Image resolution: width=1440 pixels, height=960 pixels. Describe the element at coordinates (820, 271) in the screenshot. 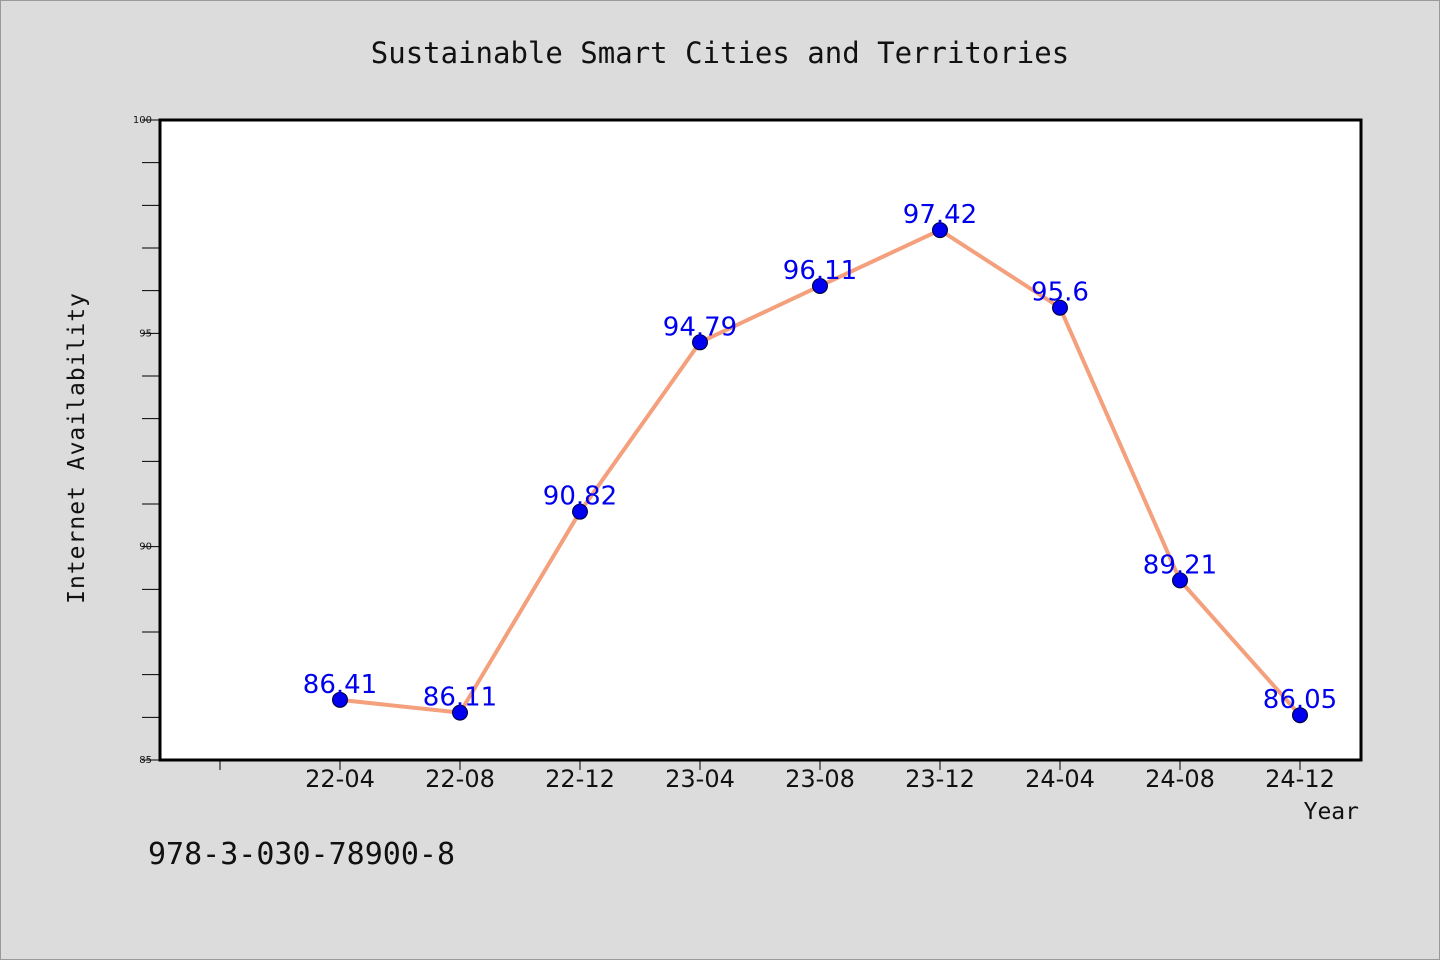

I see `data-label: 96.11` at that location.